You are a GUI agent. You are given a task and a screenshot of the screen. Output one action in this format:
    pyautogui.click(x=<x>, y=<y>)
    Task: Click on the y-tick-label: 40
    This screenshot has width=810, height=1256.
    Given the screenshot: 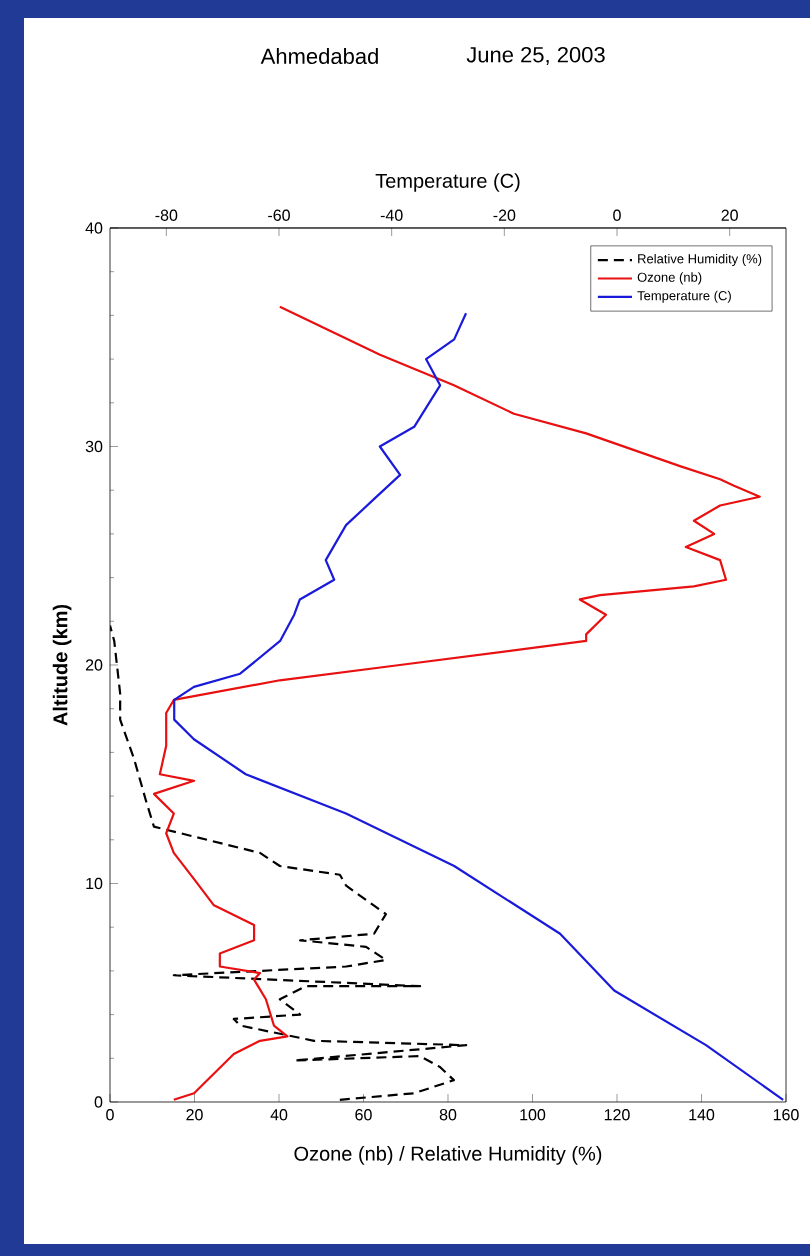 What is the action you would take?
    pyautogui.click(x=94, y=228)
    